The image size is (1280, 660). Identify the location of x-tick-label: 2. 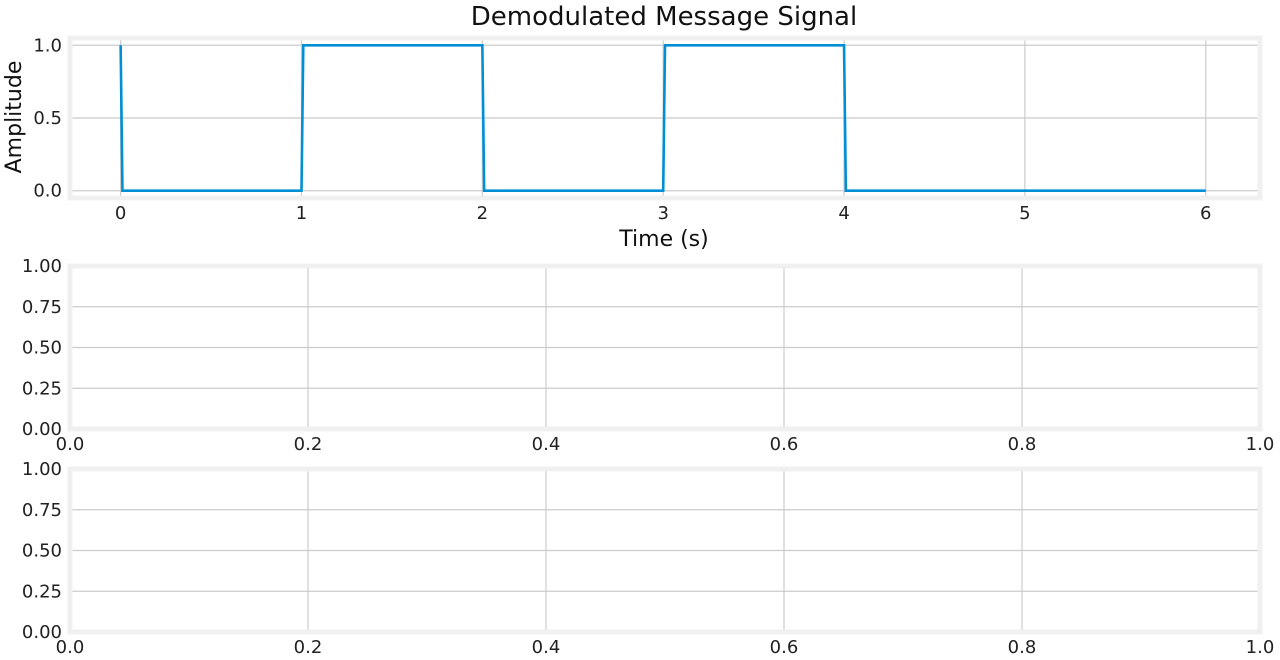
(482, 213).